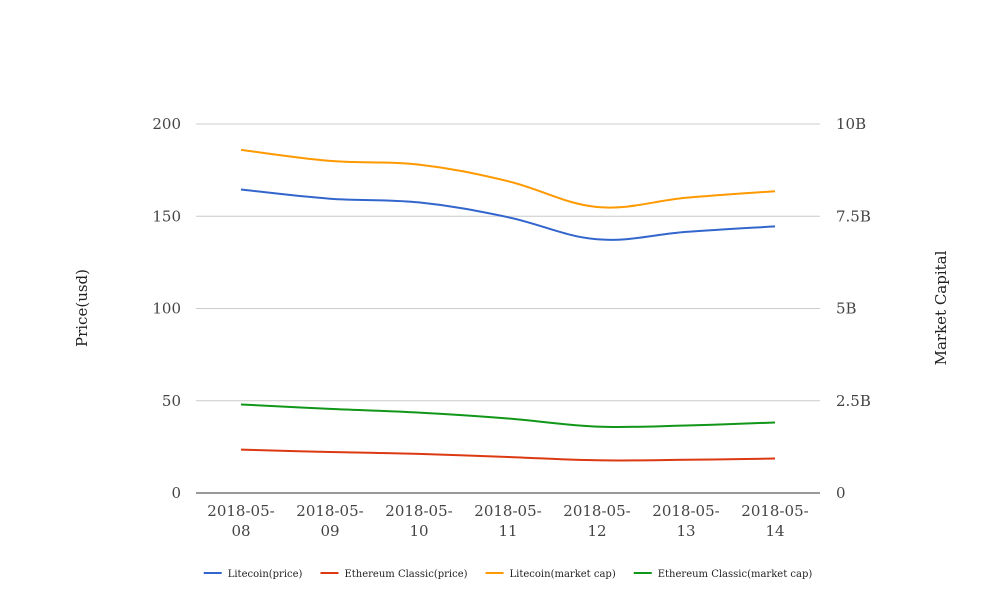 This screenshot has width=1008, height=616. What do you see at coordinates (941, 307) in the screenshot?
I see `y-right-axis-title: Market Capital` at bounding box center [941, 307].